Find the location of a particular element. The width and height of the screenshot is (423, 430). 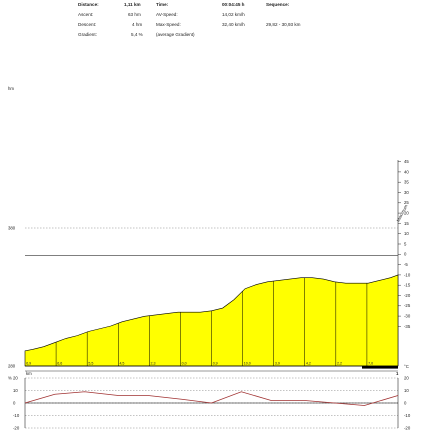

right-tick-label: 30 is located at coordinates (406, 192).